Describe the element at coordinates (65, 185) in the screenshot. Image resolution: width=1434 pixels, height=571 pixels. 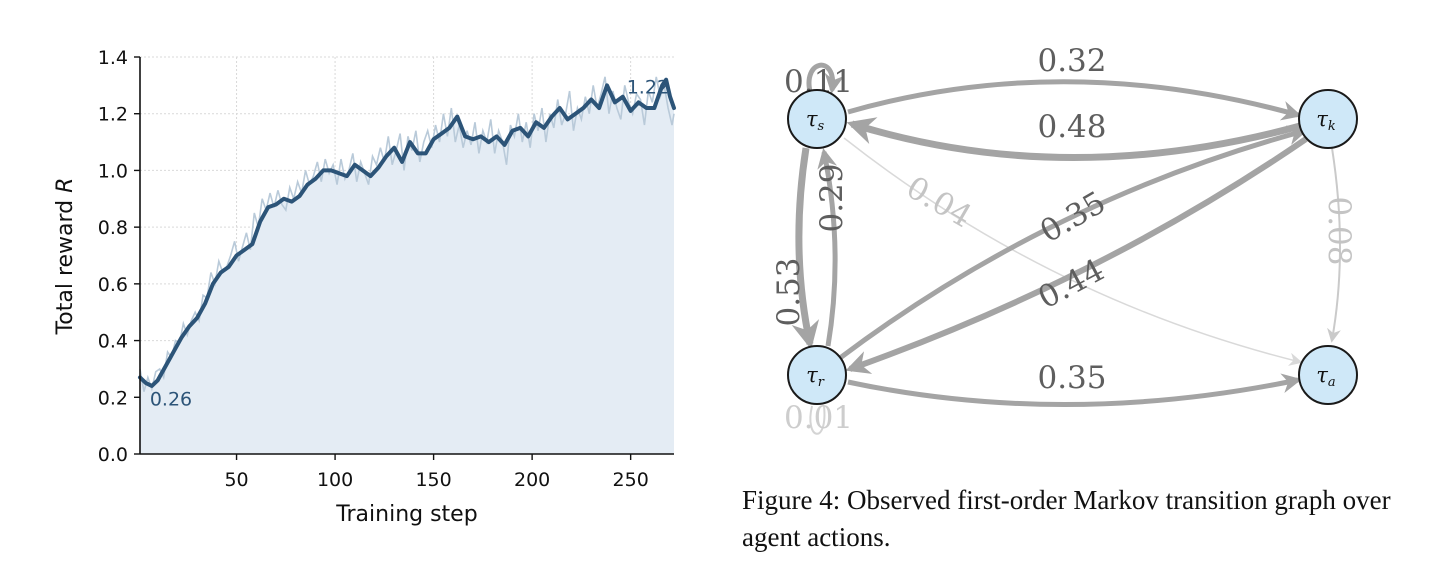
I see `y-axis-label-variable: R` at that location.